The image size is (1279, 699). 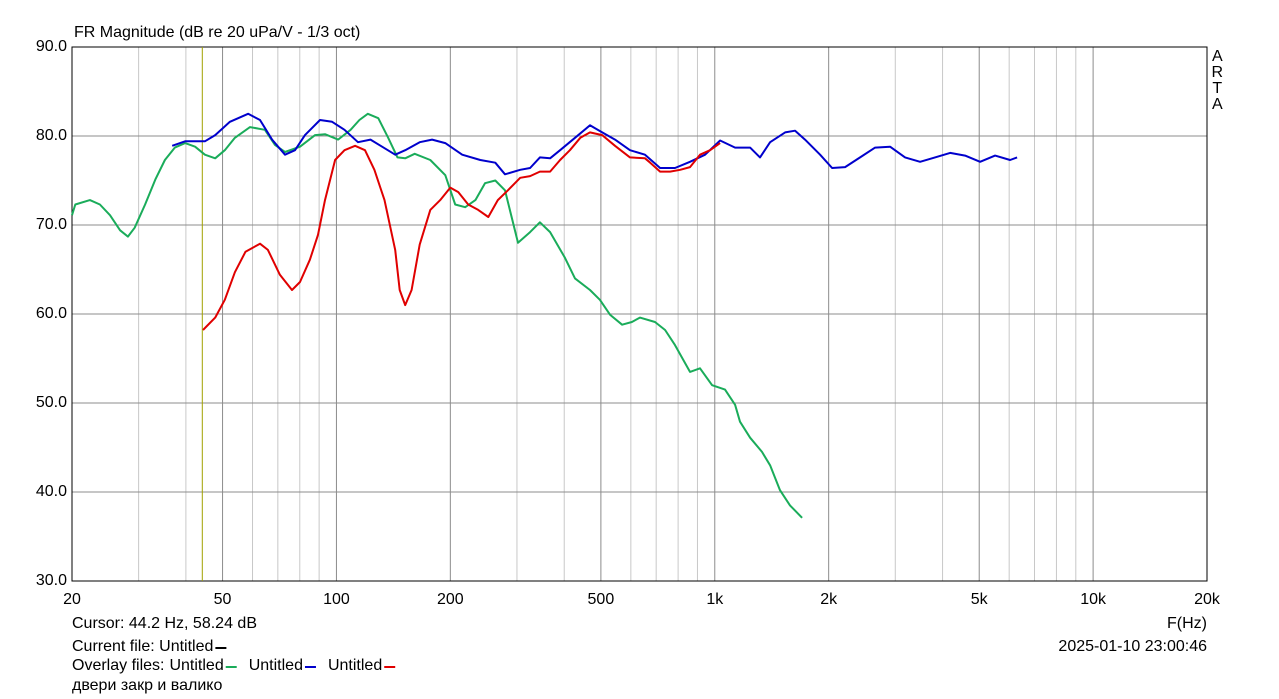 I want to click on comment: двери закр и валико, so click(x=147, y=685).